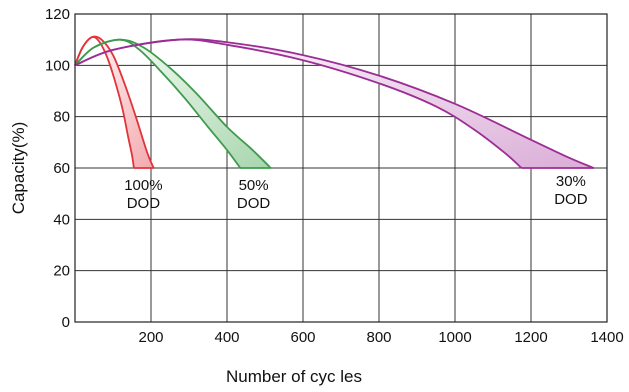  I want to click on series-label-0: 100%, so click(143, 185).